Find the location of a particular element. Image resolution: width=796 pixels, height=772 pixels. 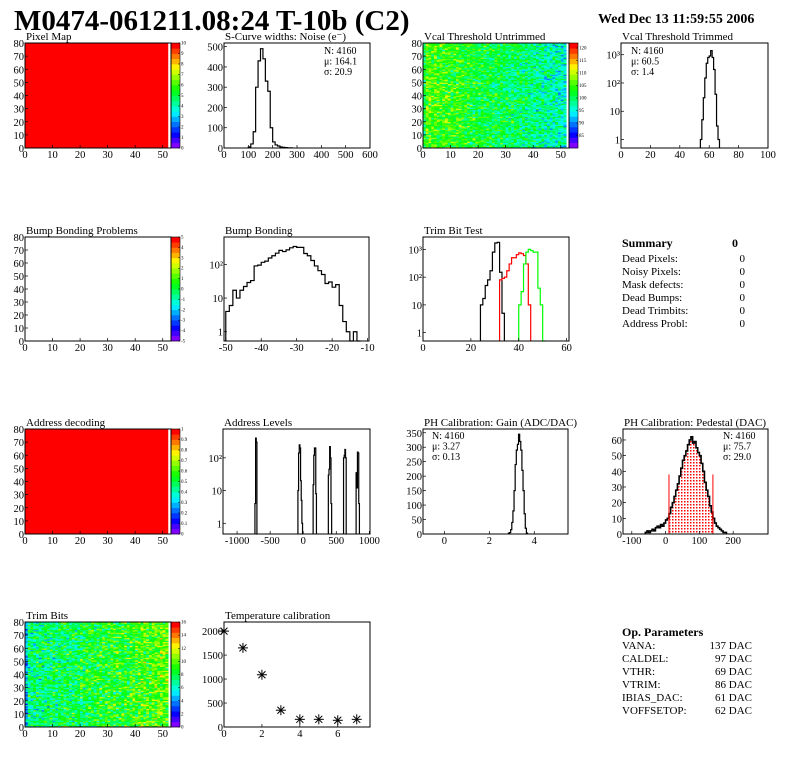

map-fill is located at coordinates (97, 95).